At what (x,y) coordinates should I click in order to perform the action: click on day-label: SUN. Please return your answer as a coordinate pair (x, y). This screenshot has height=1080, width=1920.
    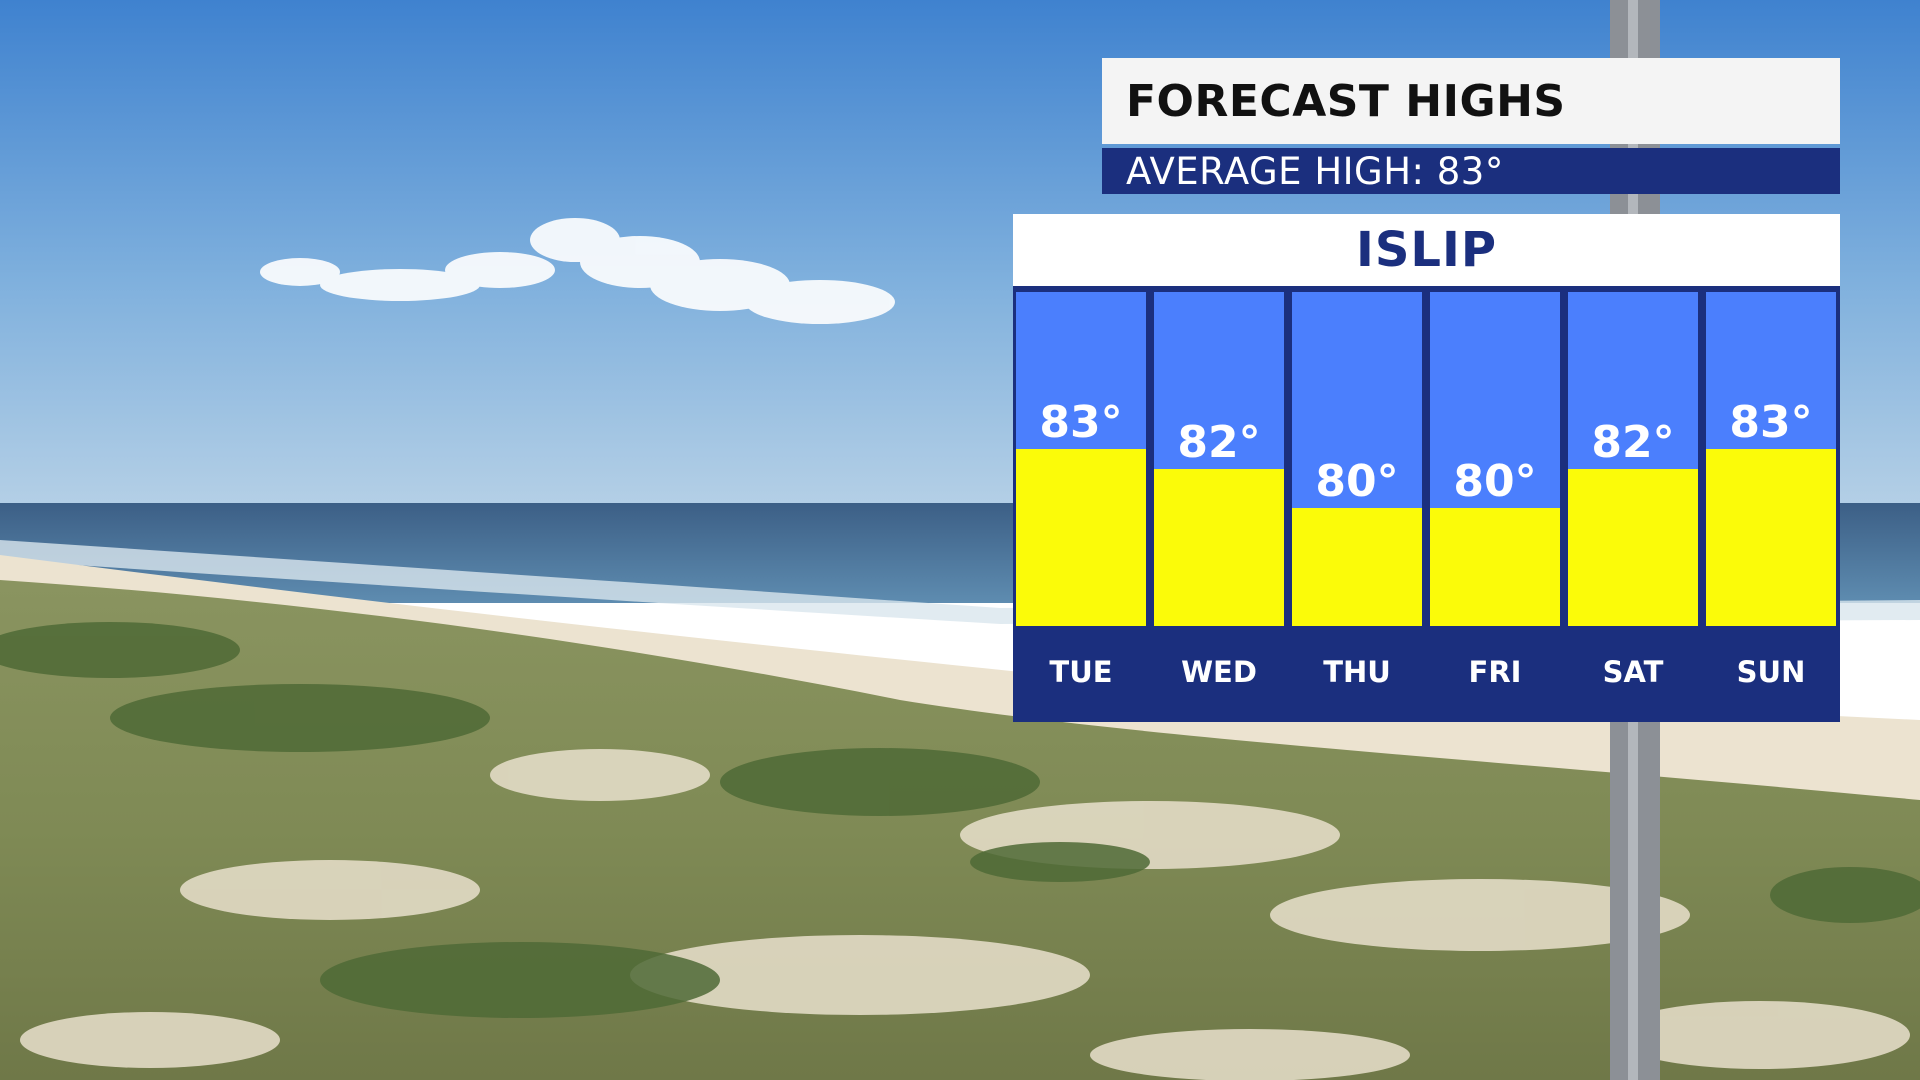
    Looking at the image, I should click on (1771, 672).